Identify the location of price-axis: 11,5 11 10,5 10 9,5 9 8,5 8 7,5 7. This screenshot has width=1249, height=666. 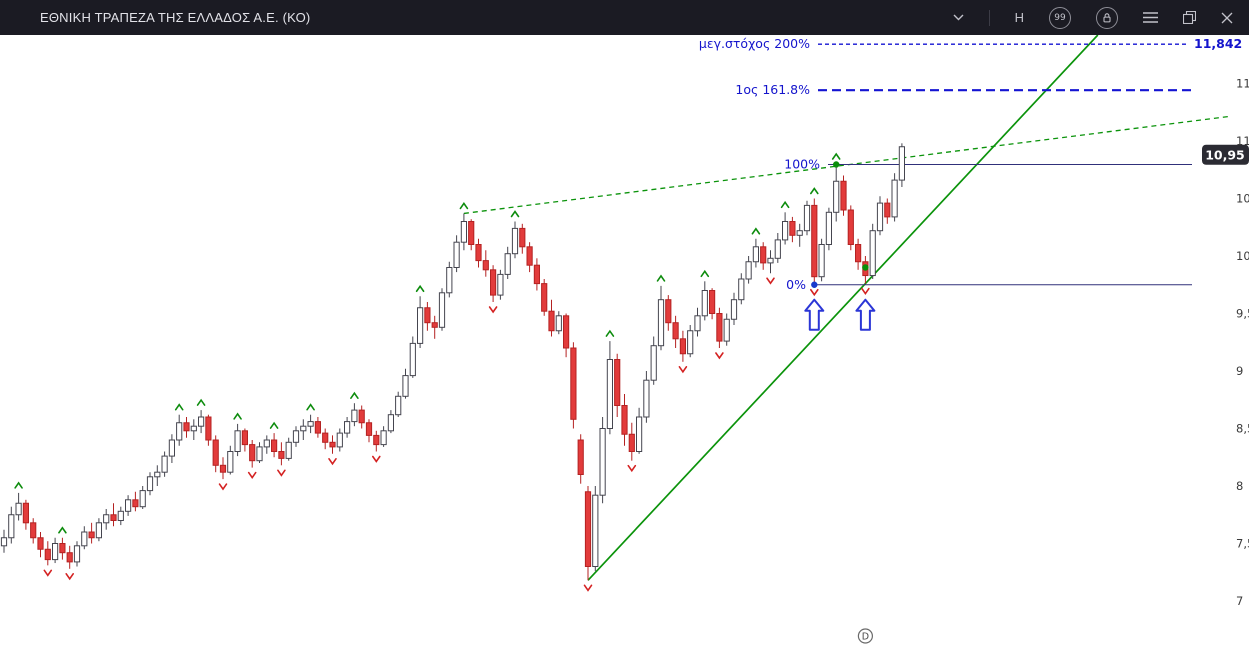
(1242, 343).